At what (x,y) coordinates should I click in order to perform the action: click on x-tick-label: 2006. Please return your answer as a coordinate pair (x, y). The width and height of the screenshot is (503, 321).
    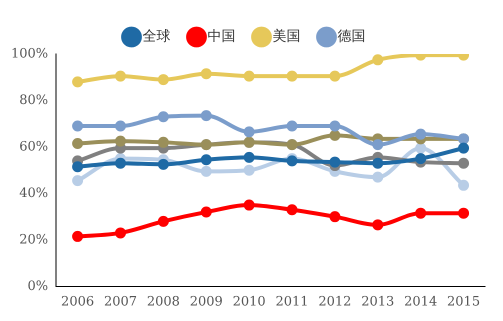
    Looking at the image, I should click on (77, 302).